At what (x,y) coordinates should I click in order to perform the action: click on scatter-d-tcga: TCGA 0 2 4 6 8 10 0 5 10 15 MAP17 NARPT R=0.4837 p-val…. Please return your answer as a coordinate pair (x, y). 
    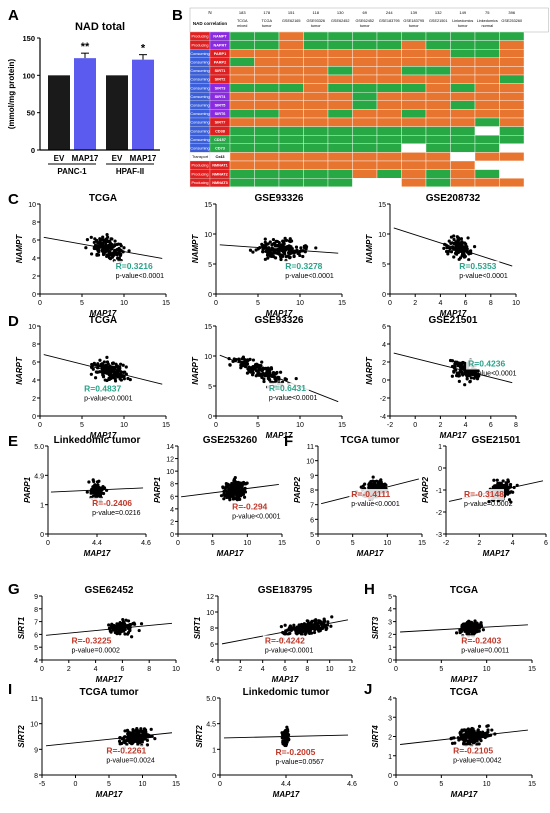
    Looking at the image, I should click on (92, 377).